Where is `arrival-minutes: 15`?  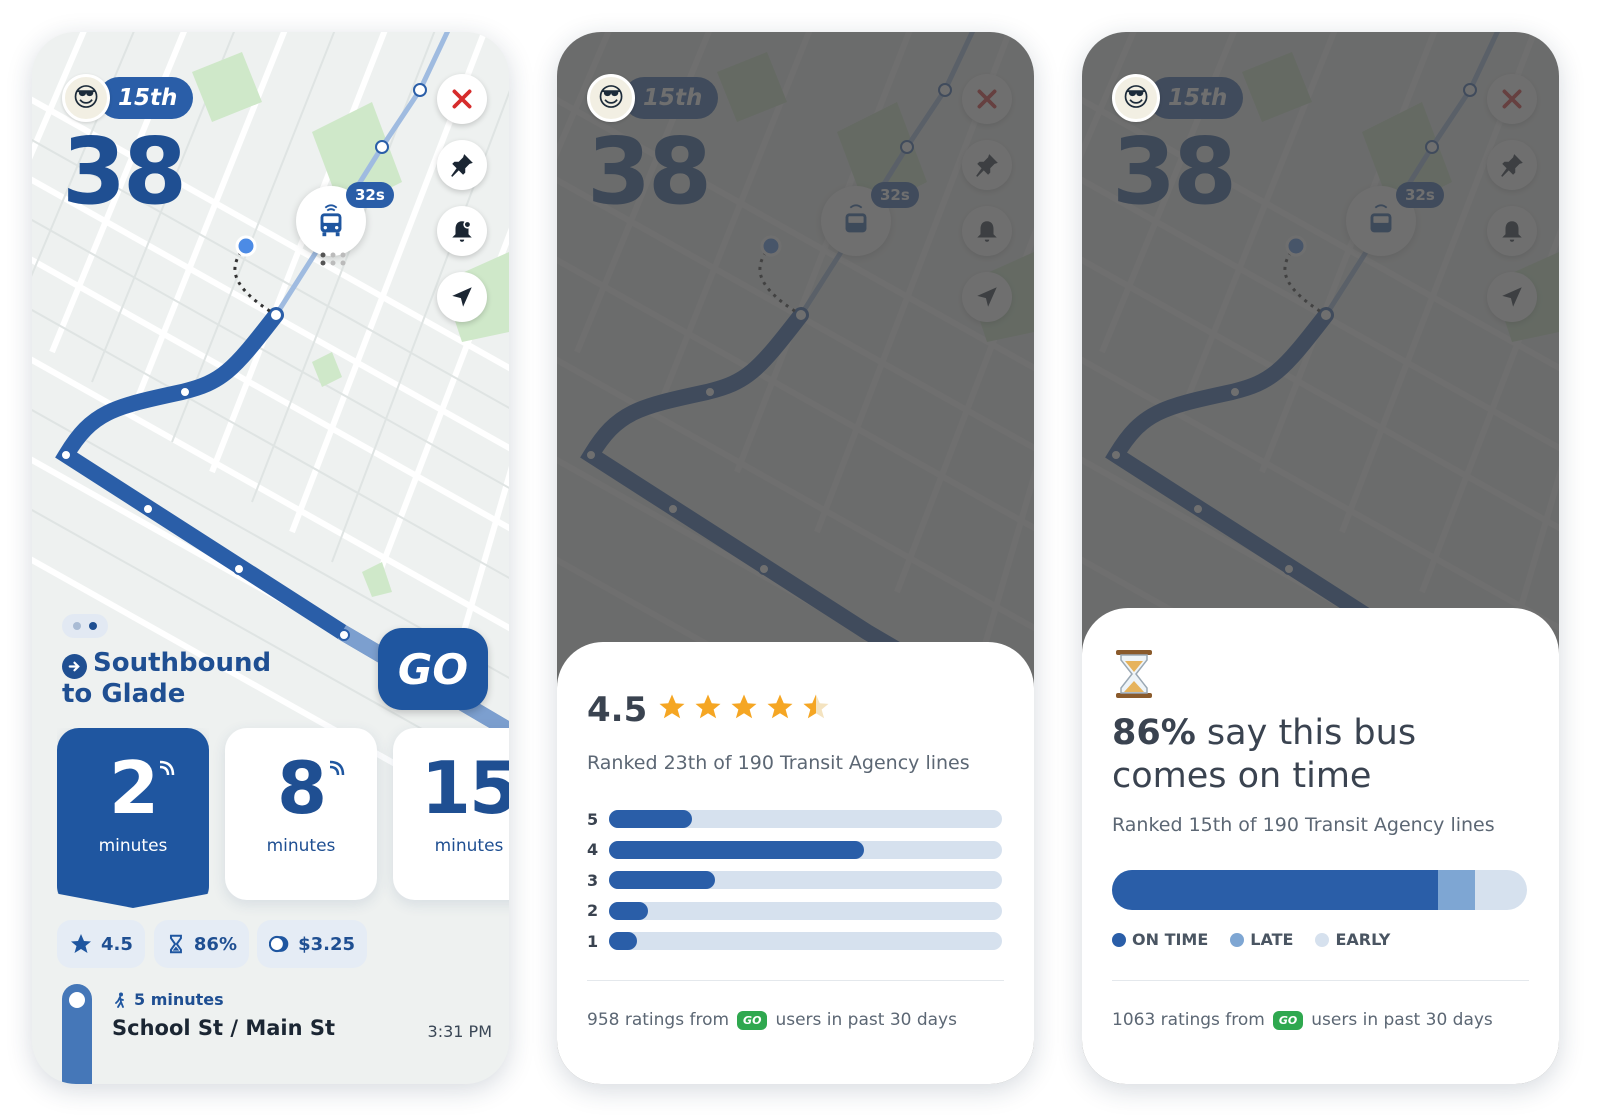
arrival-minutes: 15 is located at coordinates (464, 788).